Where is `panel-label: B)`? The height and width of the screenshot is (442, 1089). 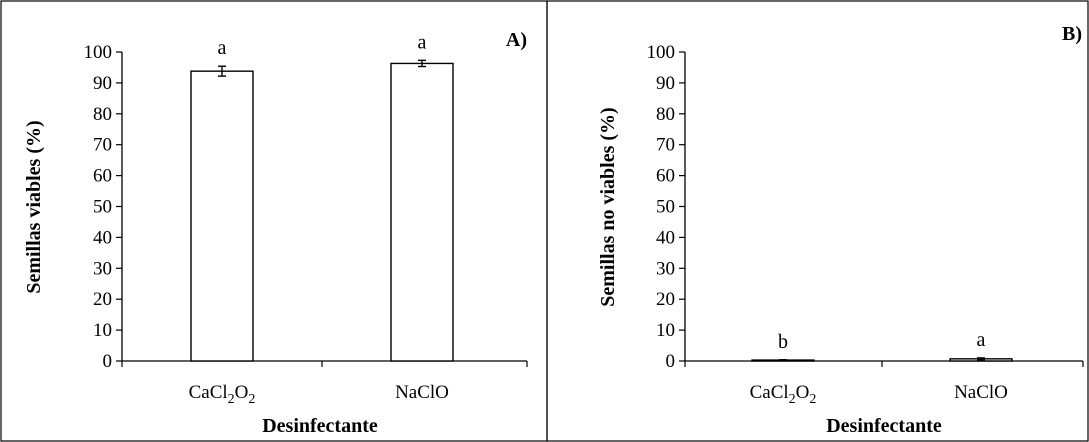
panel-label: B) is located at coordinates (1072, 34).